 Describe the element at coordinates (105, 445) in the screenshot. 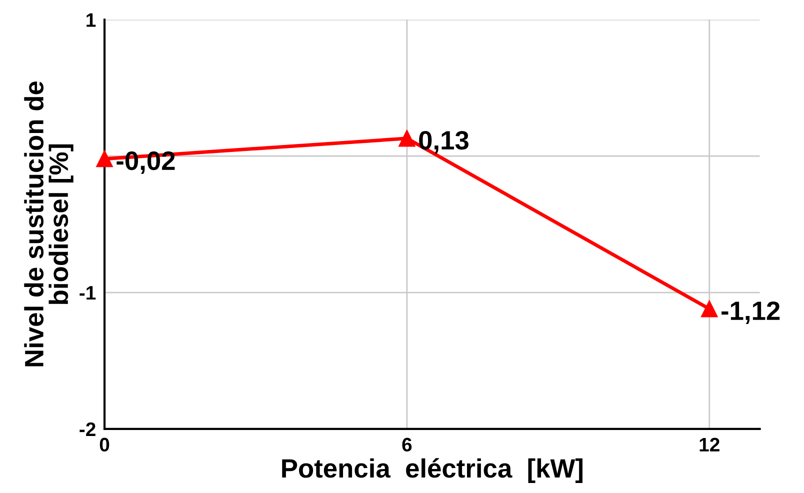

I see `x-tick-label: 0` at that location.